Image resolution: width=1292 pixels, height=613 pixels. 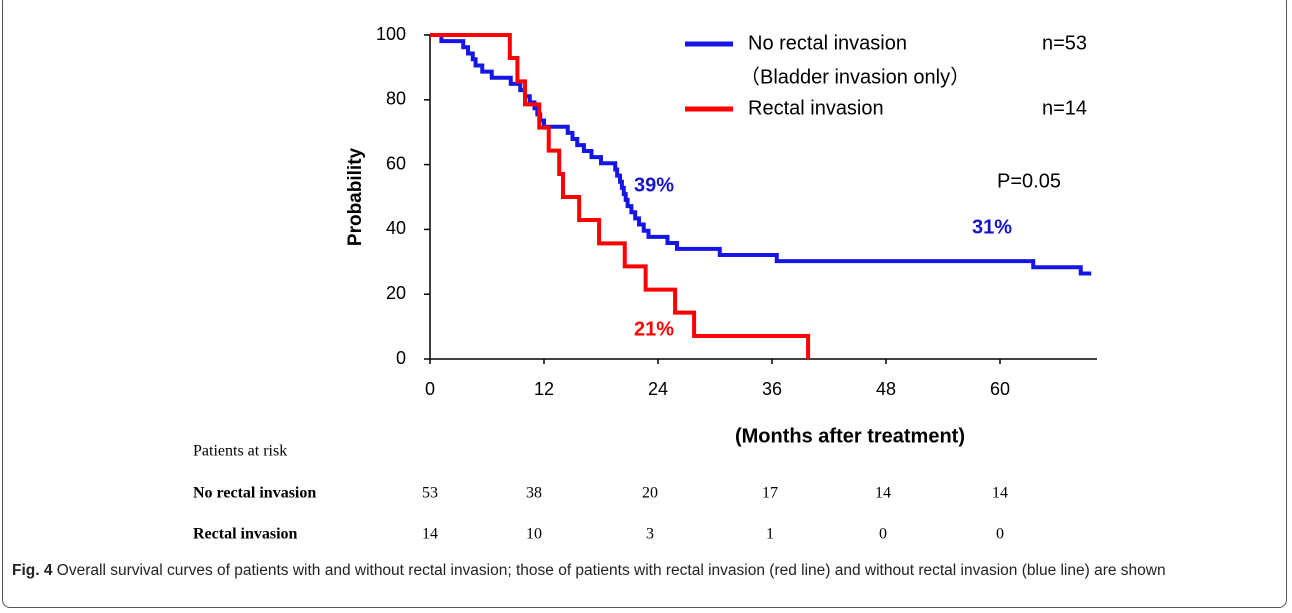 I want to click on risk-count: 20, so click(x=650, y=493).